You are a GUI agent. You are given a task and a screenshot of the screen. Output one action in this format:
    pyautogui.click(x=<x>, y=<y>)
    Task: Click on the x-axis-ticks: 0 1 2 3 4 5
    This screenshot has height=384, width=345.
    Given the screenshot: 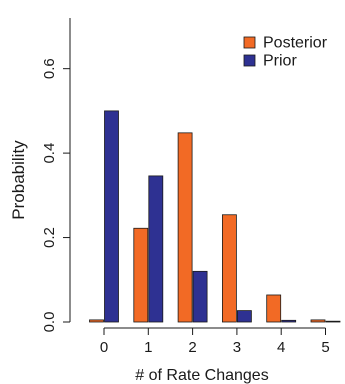 What is the action you would take?
    pyautogui.click(x=215, y=342)
    